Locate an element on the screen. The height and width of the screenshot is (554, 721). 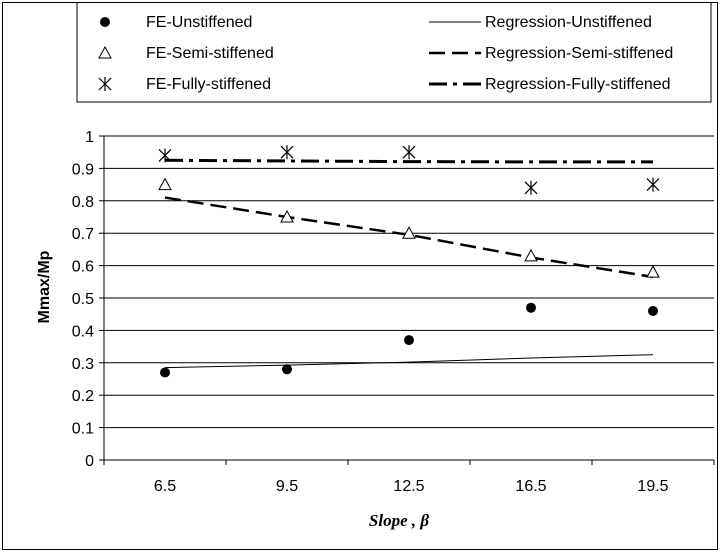
x-tick-labels: 6.5 9.5 12.5 16.5 19.5 is located at coordinates (411, 486).